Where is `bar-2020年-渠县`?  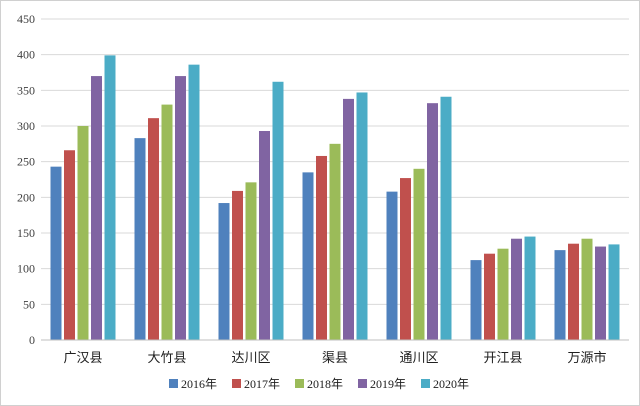 bar-2020年-渠县 is located at coordinates (362, 216).